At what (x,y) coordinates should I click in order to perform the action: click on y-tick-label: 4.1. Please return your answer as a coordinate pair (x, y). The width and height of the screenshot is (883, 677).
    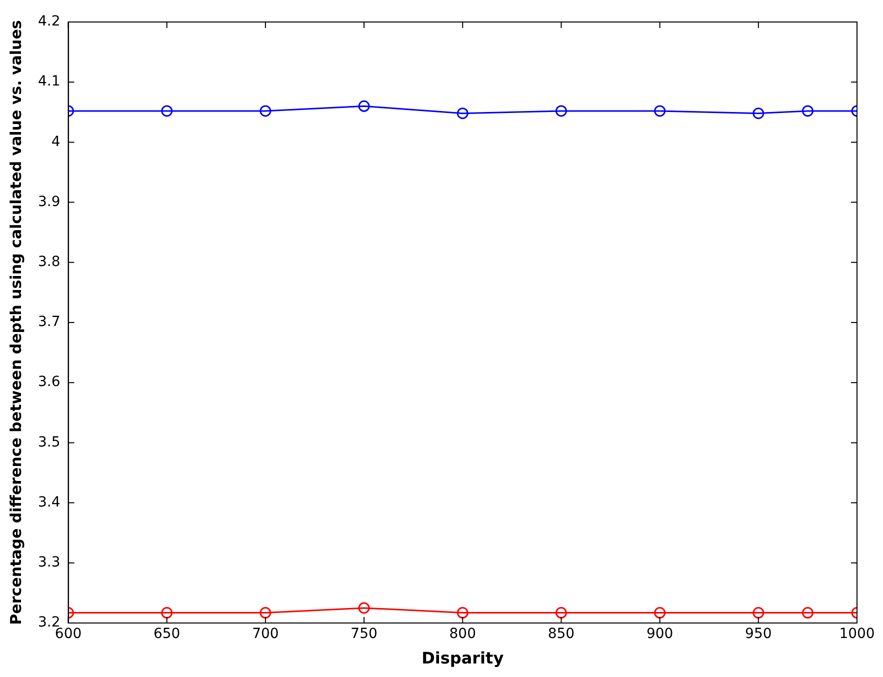
    Looking at the image, I should click on (49, 82).